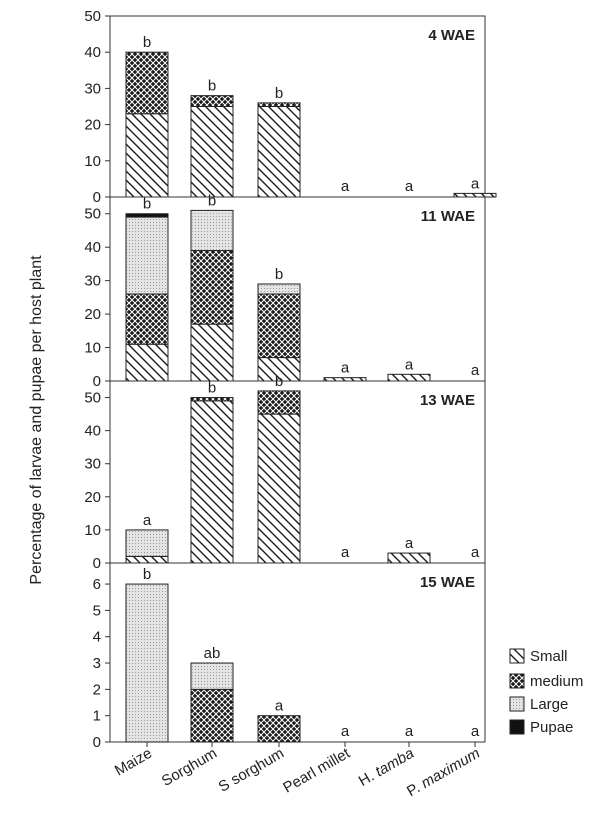 The width and height of the screenshot is (600, 835). Describe the element at coordinates (97, 663) in the screenshot. I see `y-tick-label: 3` at that location.